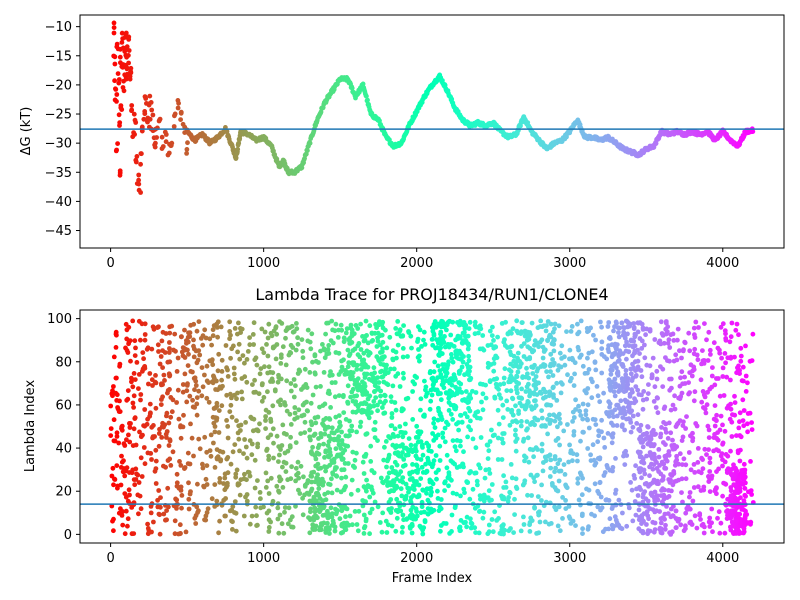 The image size is (800, 600). I want to click on y-tick-label: −10, so click(58, 27).